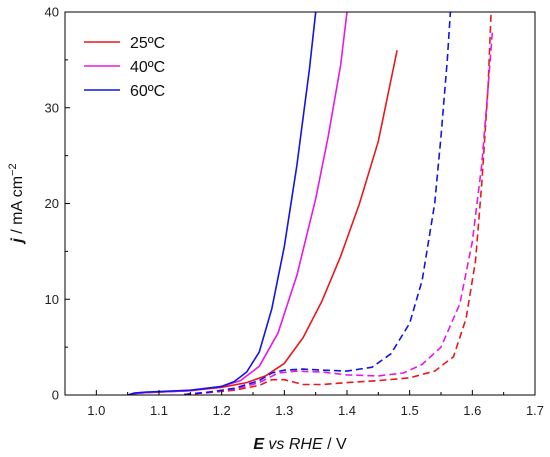  I want to click on x-axis-label-unit: / V, so click(335, 444).